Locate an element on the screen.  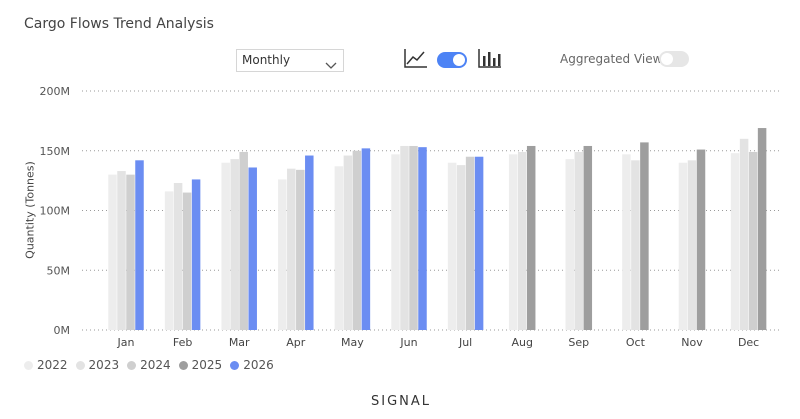
legend-item-2025: 2025 is located at coordinates (200, 365).